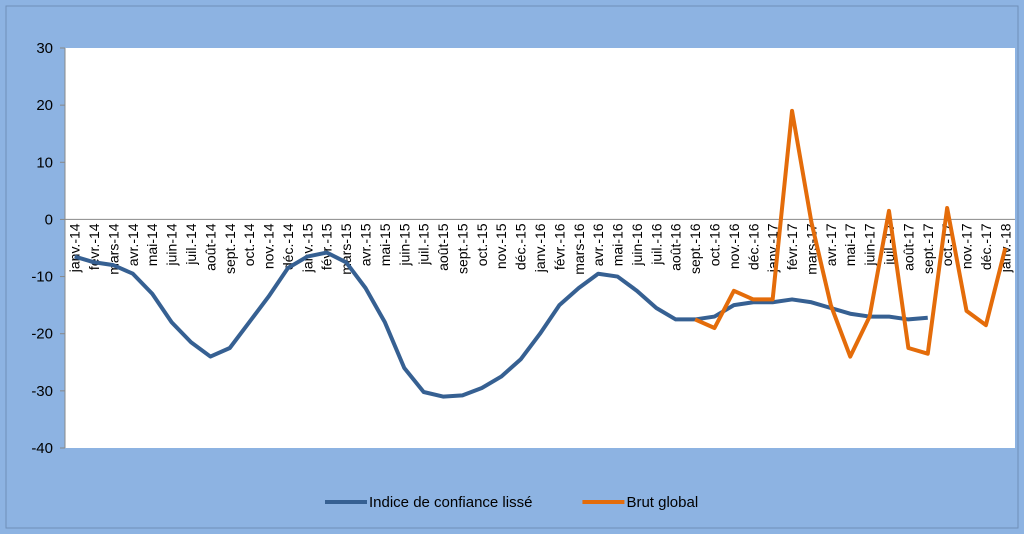  I want to click on x-tick-label: mars-16, so click(579, 249).